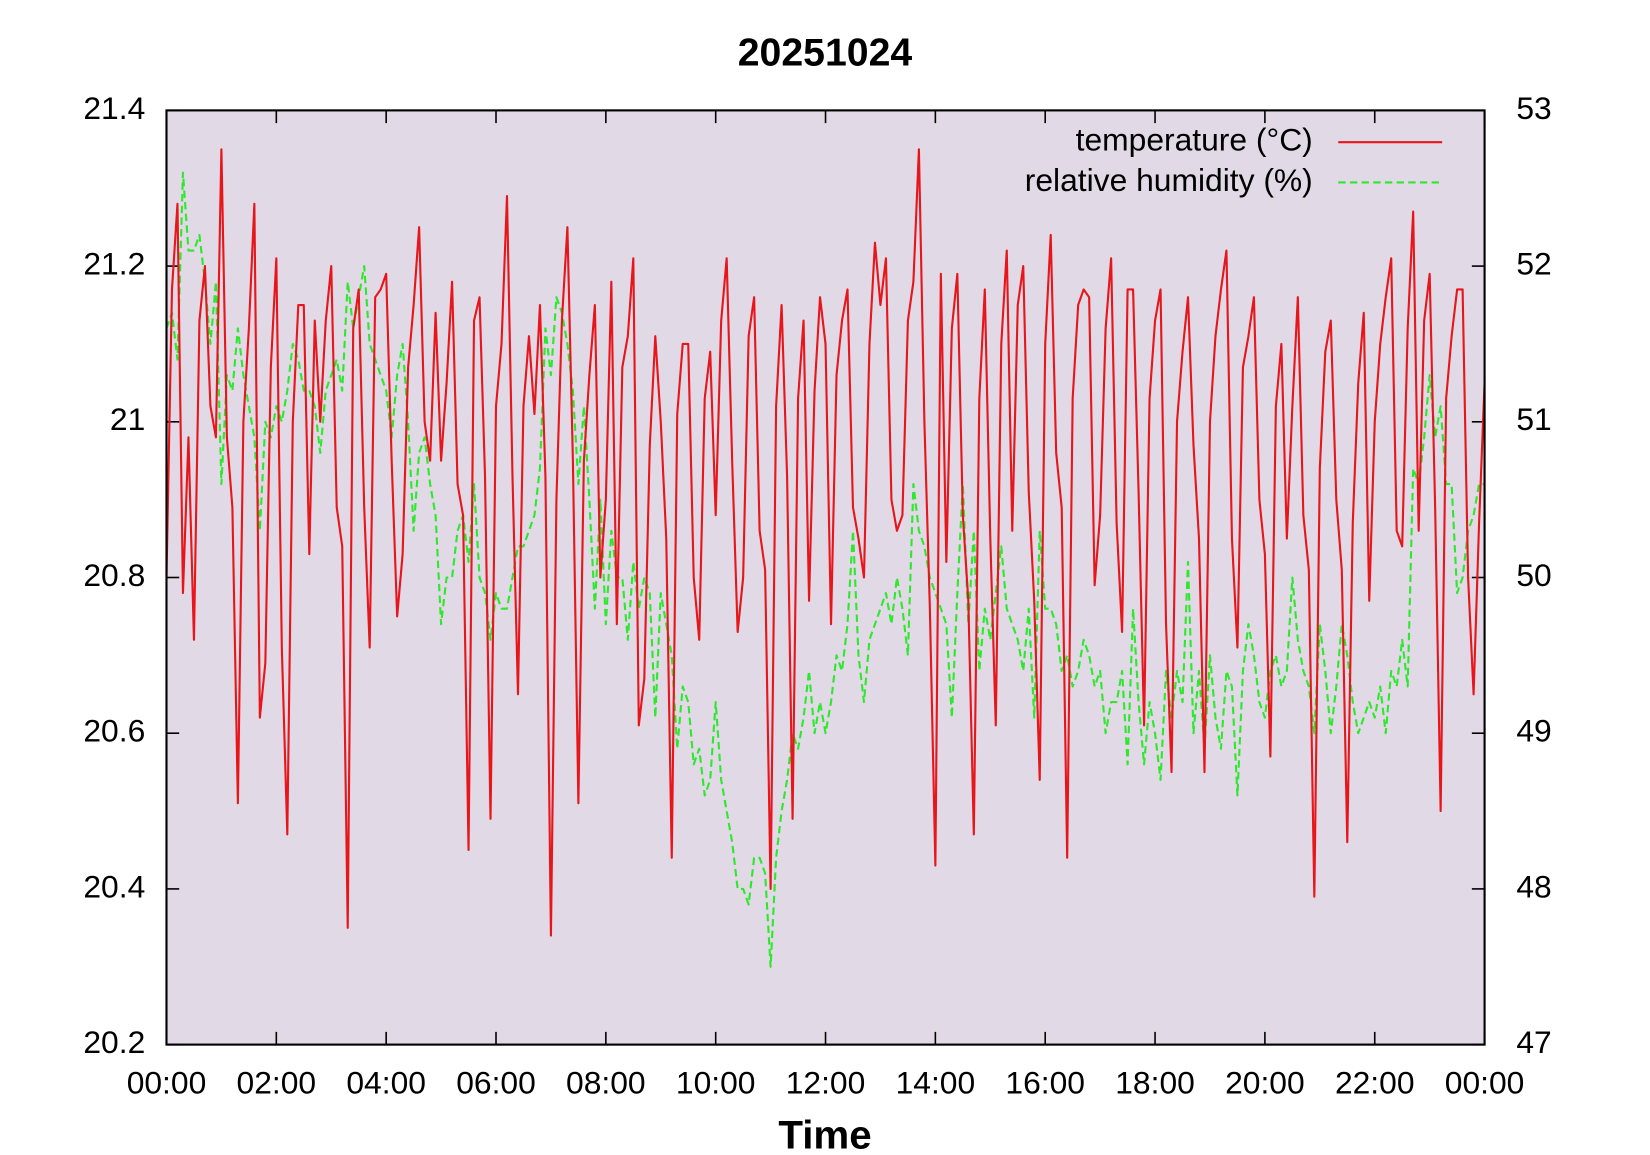  Describe the element at coordinates (114, 108) in the screenshot. I see `y-tick-label: 21.4` at that location.